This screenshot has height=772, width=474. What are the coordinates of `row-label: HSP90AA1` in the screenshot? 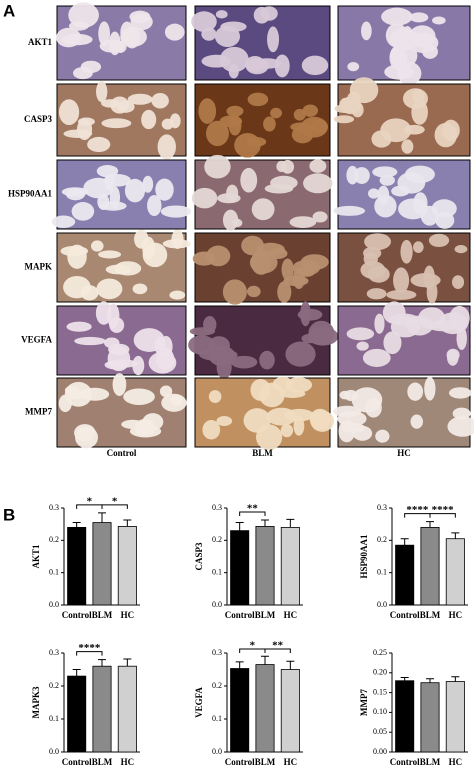 It's located at (30, 194).